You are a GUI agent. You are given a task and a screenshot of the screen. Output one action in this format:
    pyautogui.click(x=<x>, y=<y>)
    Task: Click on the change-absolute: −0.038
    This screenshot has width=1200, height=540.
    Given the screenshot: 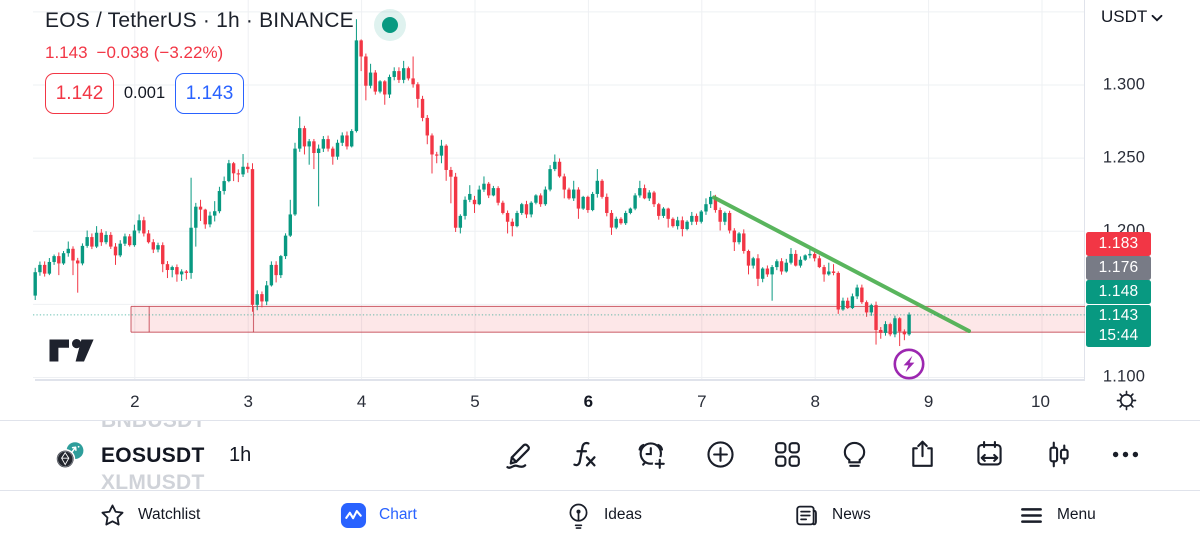 What is the action you would take?
    pyautogui.click(x=123, y=52)
    